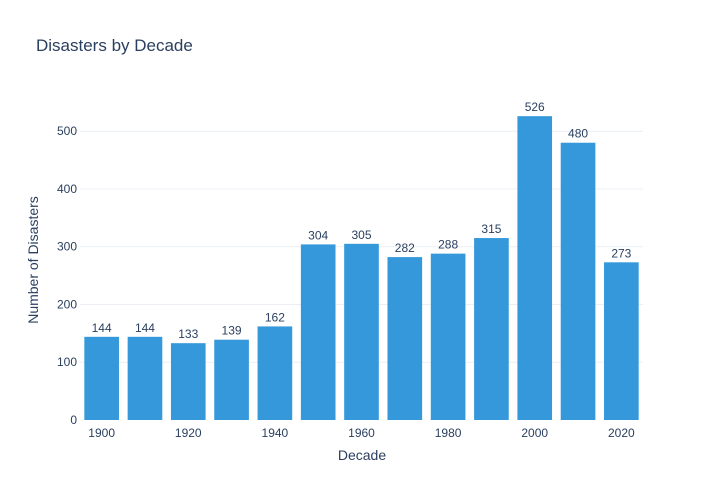  I want to click on data-label: 133, so click(188, 334).